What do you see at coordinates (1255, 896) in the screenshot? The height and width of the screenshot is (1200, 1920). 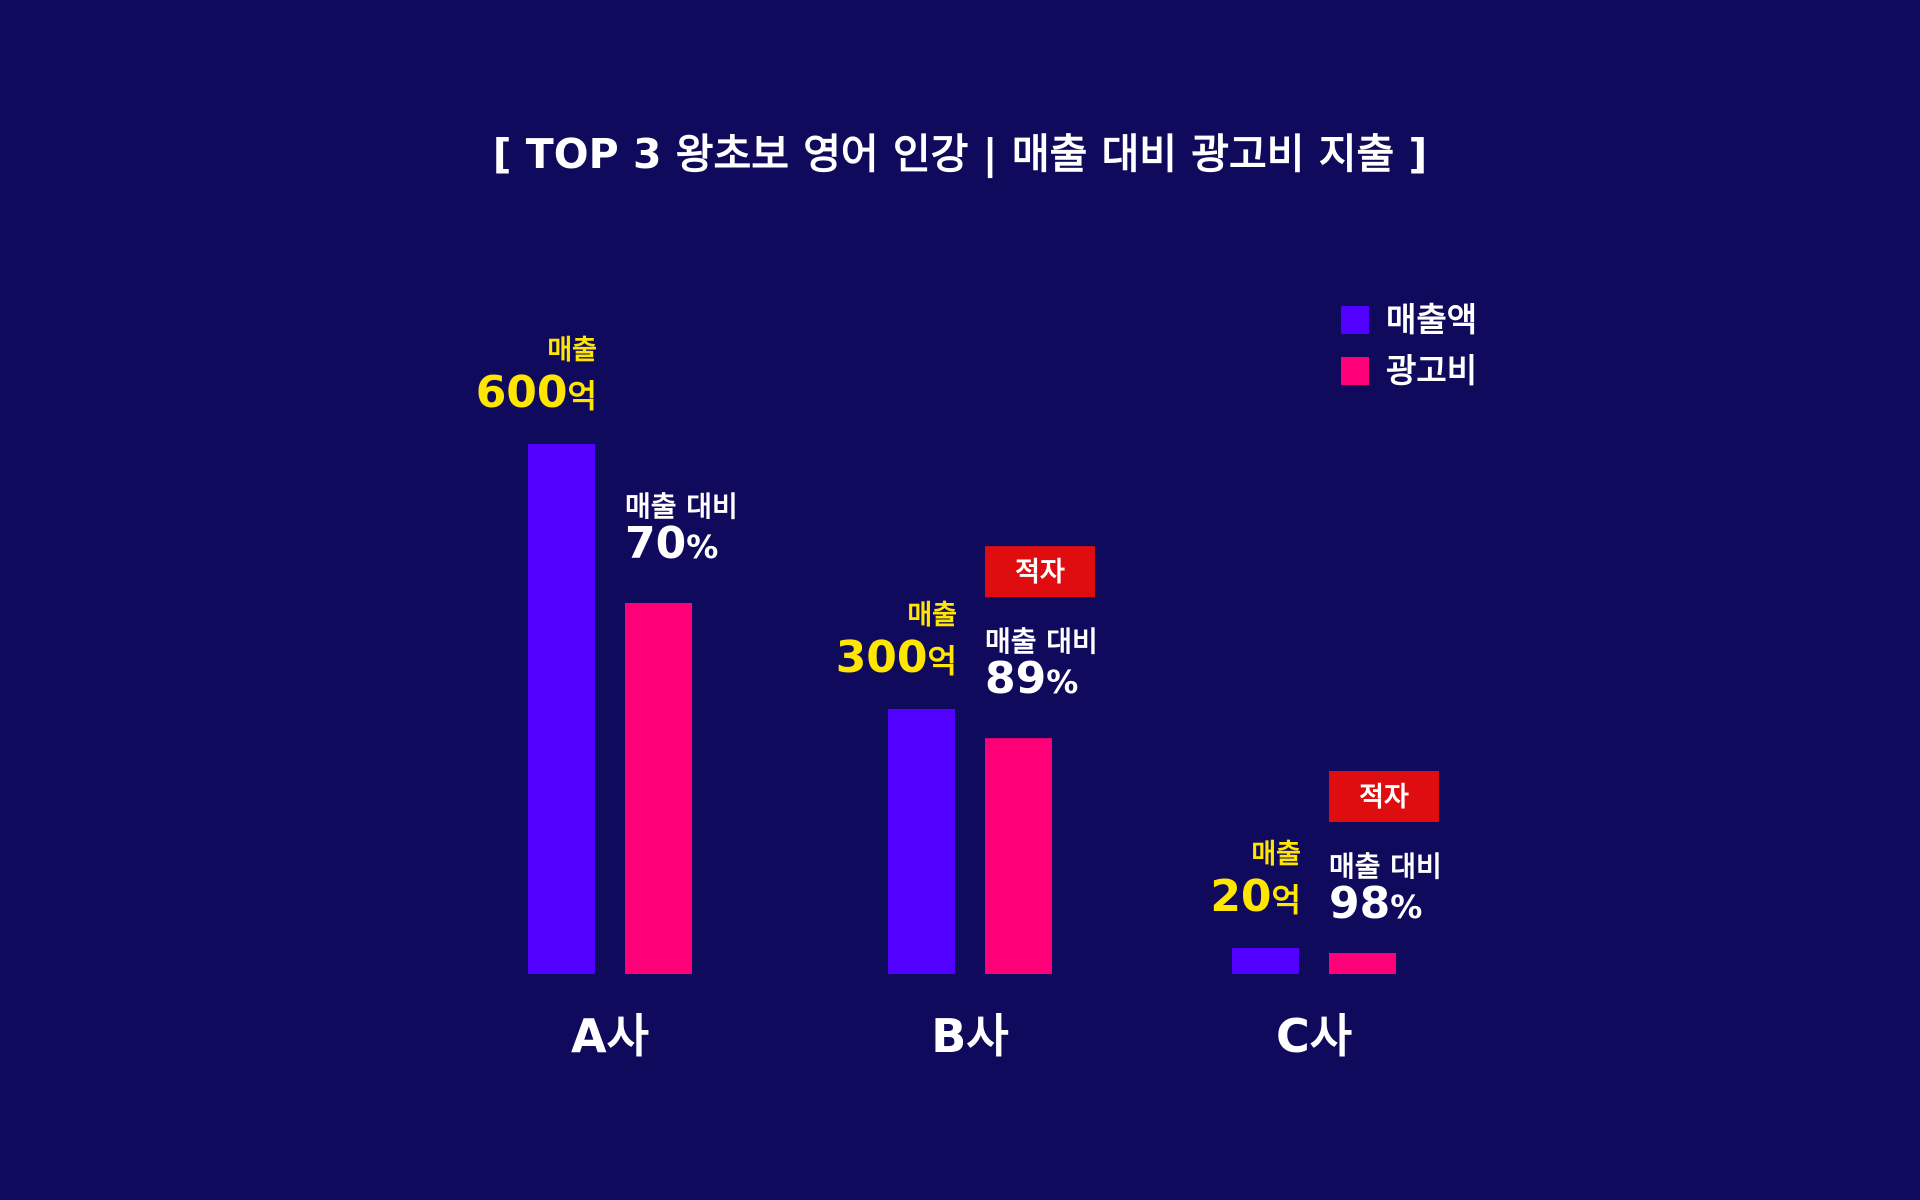 I see `revenue-value: 20억` at bounding box center [1255, 896].